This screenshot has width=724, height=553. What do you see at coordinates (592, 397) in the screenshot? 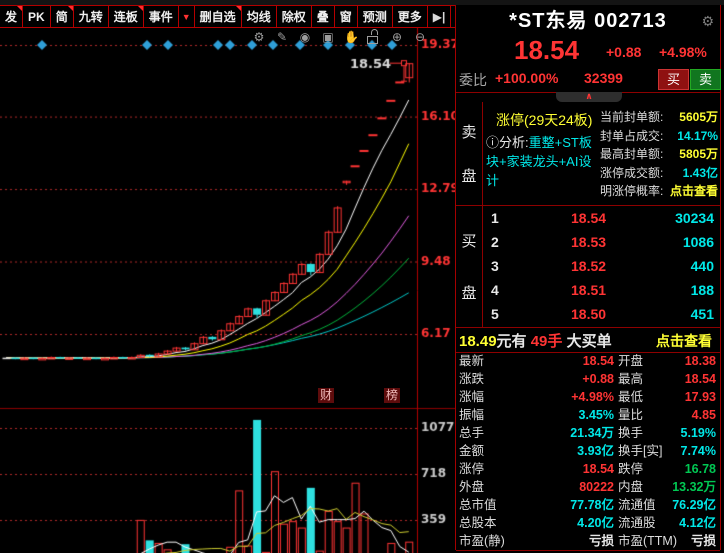
I see `stat-value: +4.98%` at bounding box center [592, 397].